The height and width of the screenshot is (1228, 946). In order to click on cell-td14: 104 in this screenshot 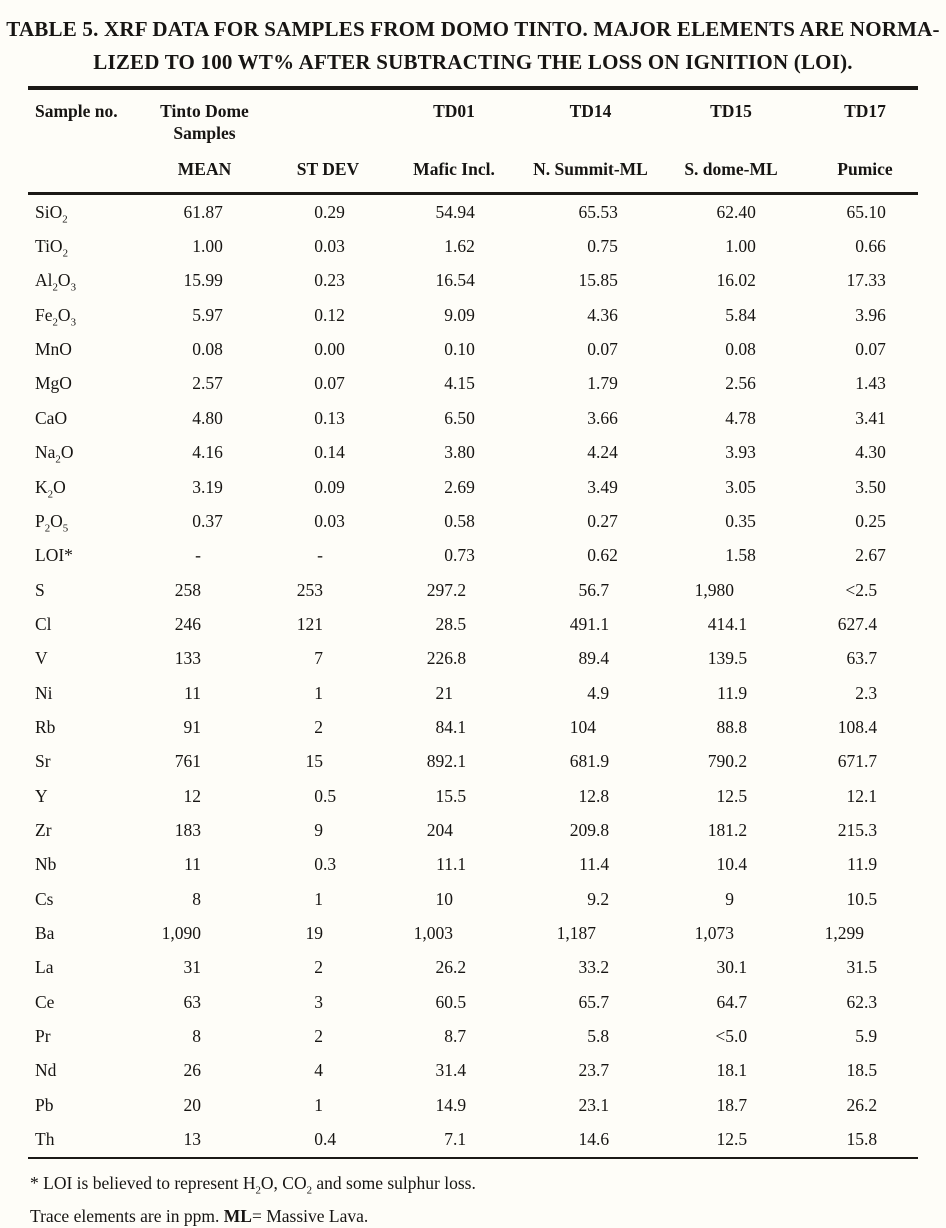, I will do `click(582, 726)`.